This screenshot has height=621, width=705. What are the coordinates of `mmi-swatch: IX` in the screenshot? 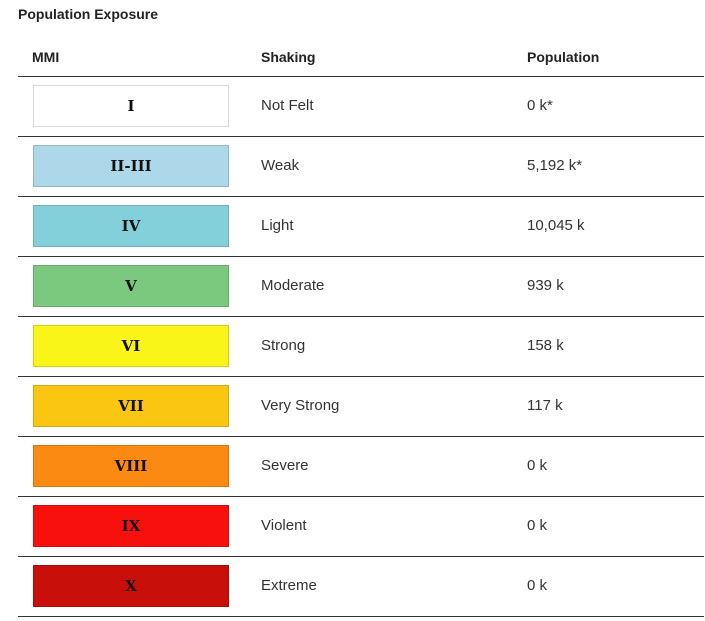 It's located at (131, 526).